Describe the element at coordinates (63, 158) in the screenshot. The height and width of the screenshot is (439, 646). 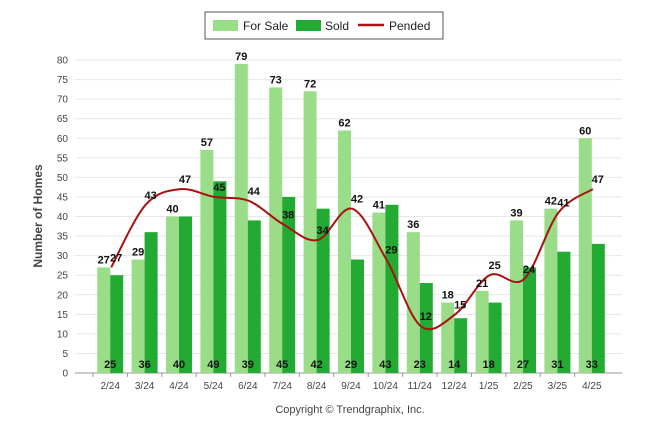
I see `y-tick-label: 55` at that location.